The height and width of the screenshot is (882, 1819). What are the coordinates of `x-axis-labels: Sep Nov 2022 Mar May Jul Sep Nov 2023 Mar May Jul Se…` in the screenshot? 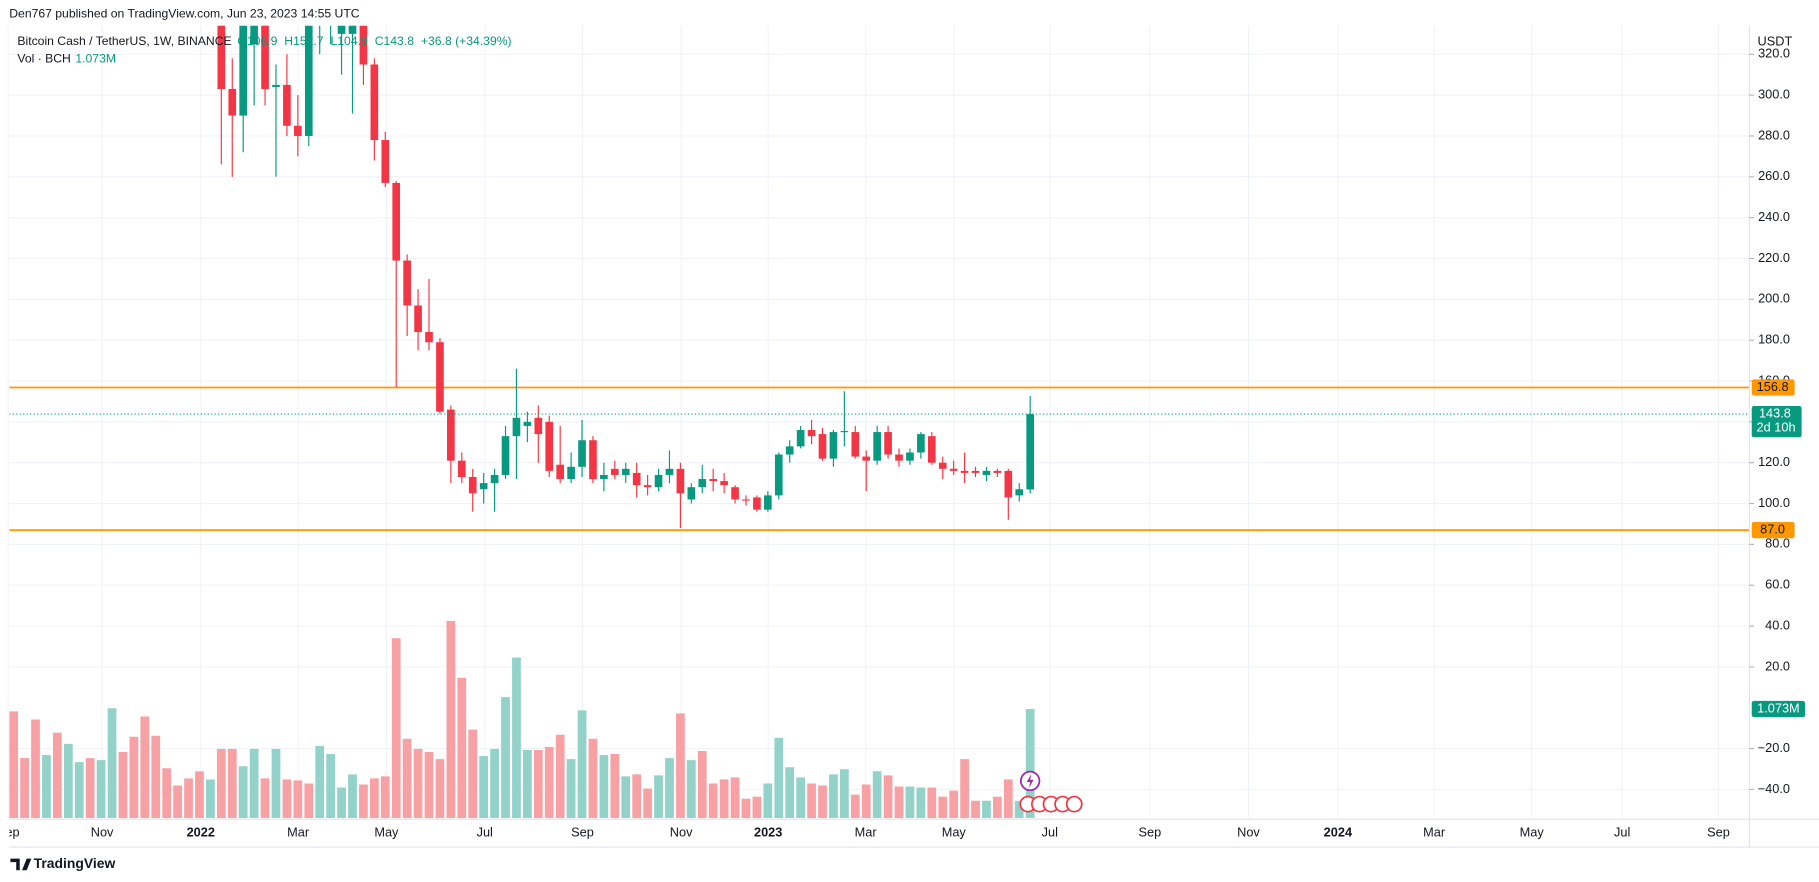 It's located at (869, 831).